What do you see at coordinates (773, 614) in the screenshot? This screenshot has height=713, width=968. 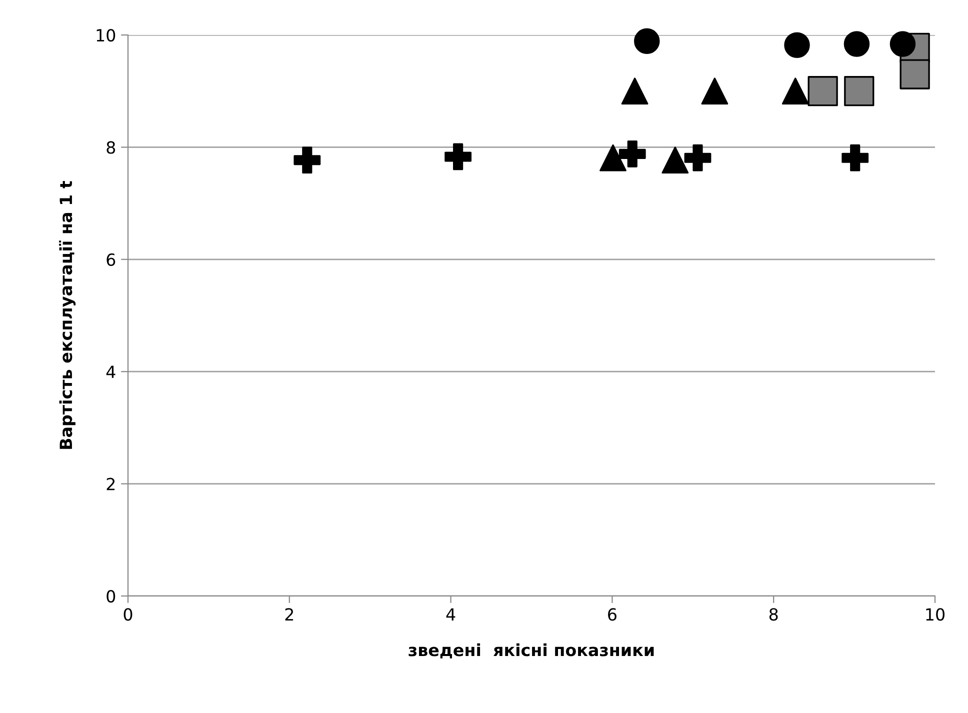 I see `x-tick-label: 8` at bounding box center [773, 614].